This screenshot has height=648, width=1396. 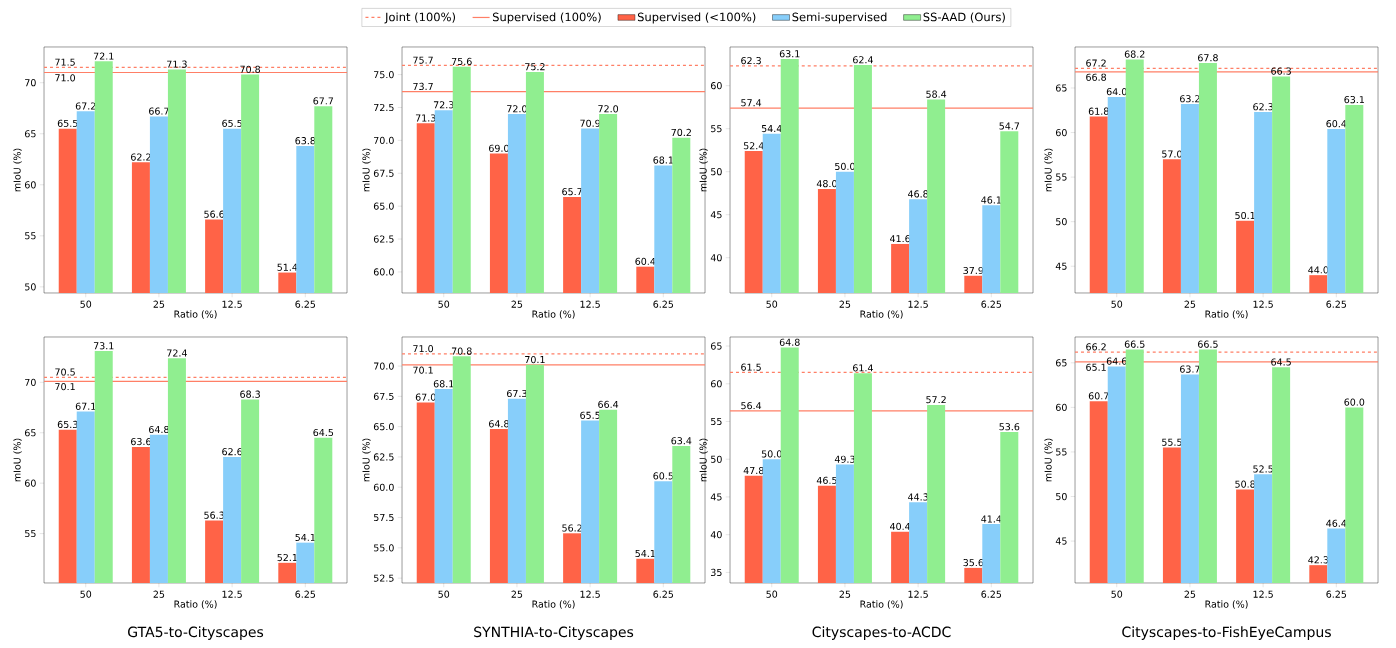 I want to click on data-label: 46.4, so click(x=1336, y=523).